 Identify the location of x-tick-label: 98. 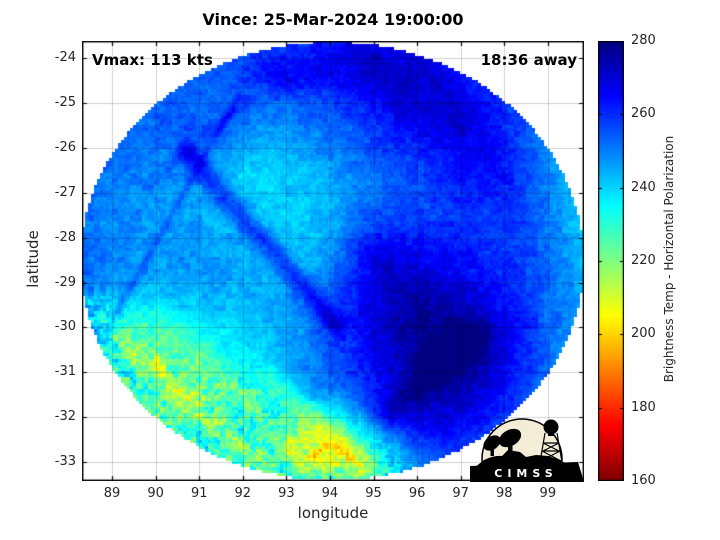
(504, 493).